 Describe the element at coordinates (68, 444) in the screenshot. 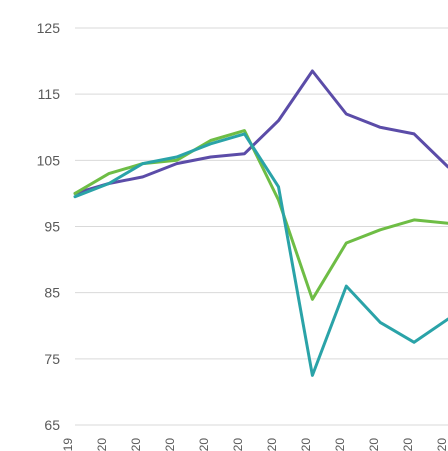

I see `x-tick-label: 19` at that location.